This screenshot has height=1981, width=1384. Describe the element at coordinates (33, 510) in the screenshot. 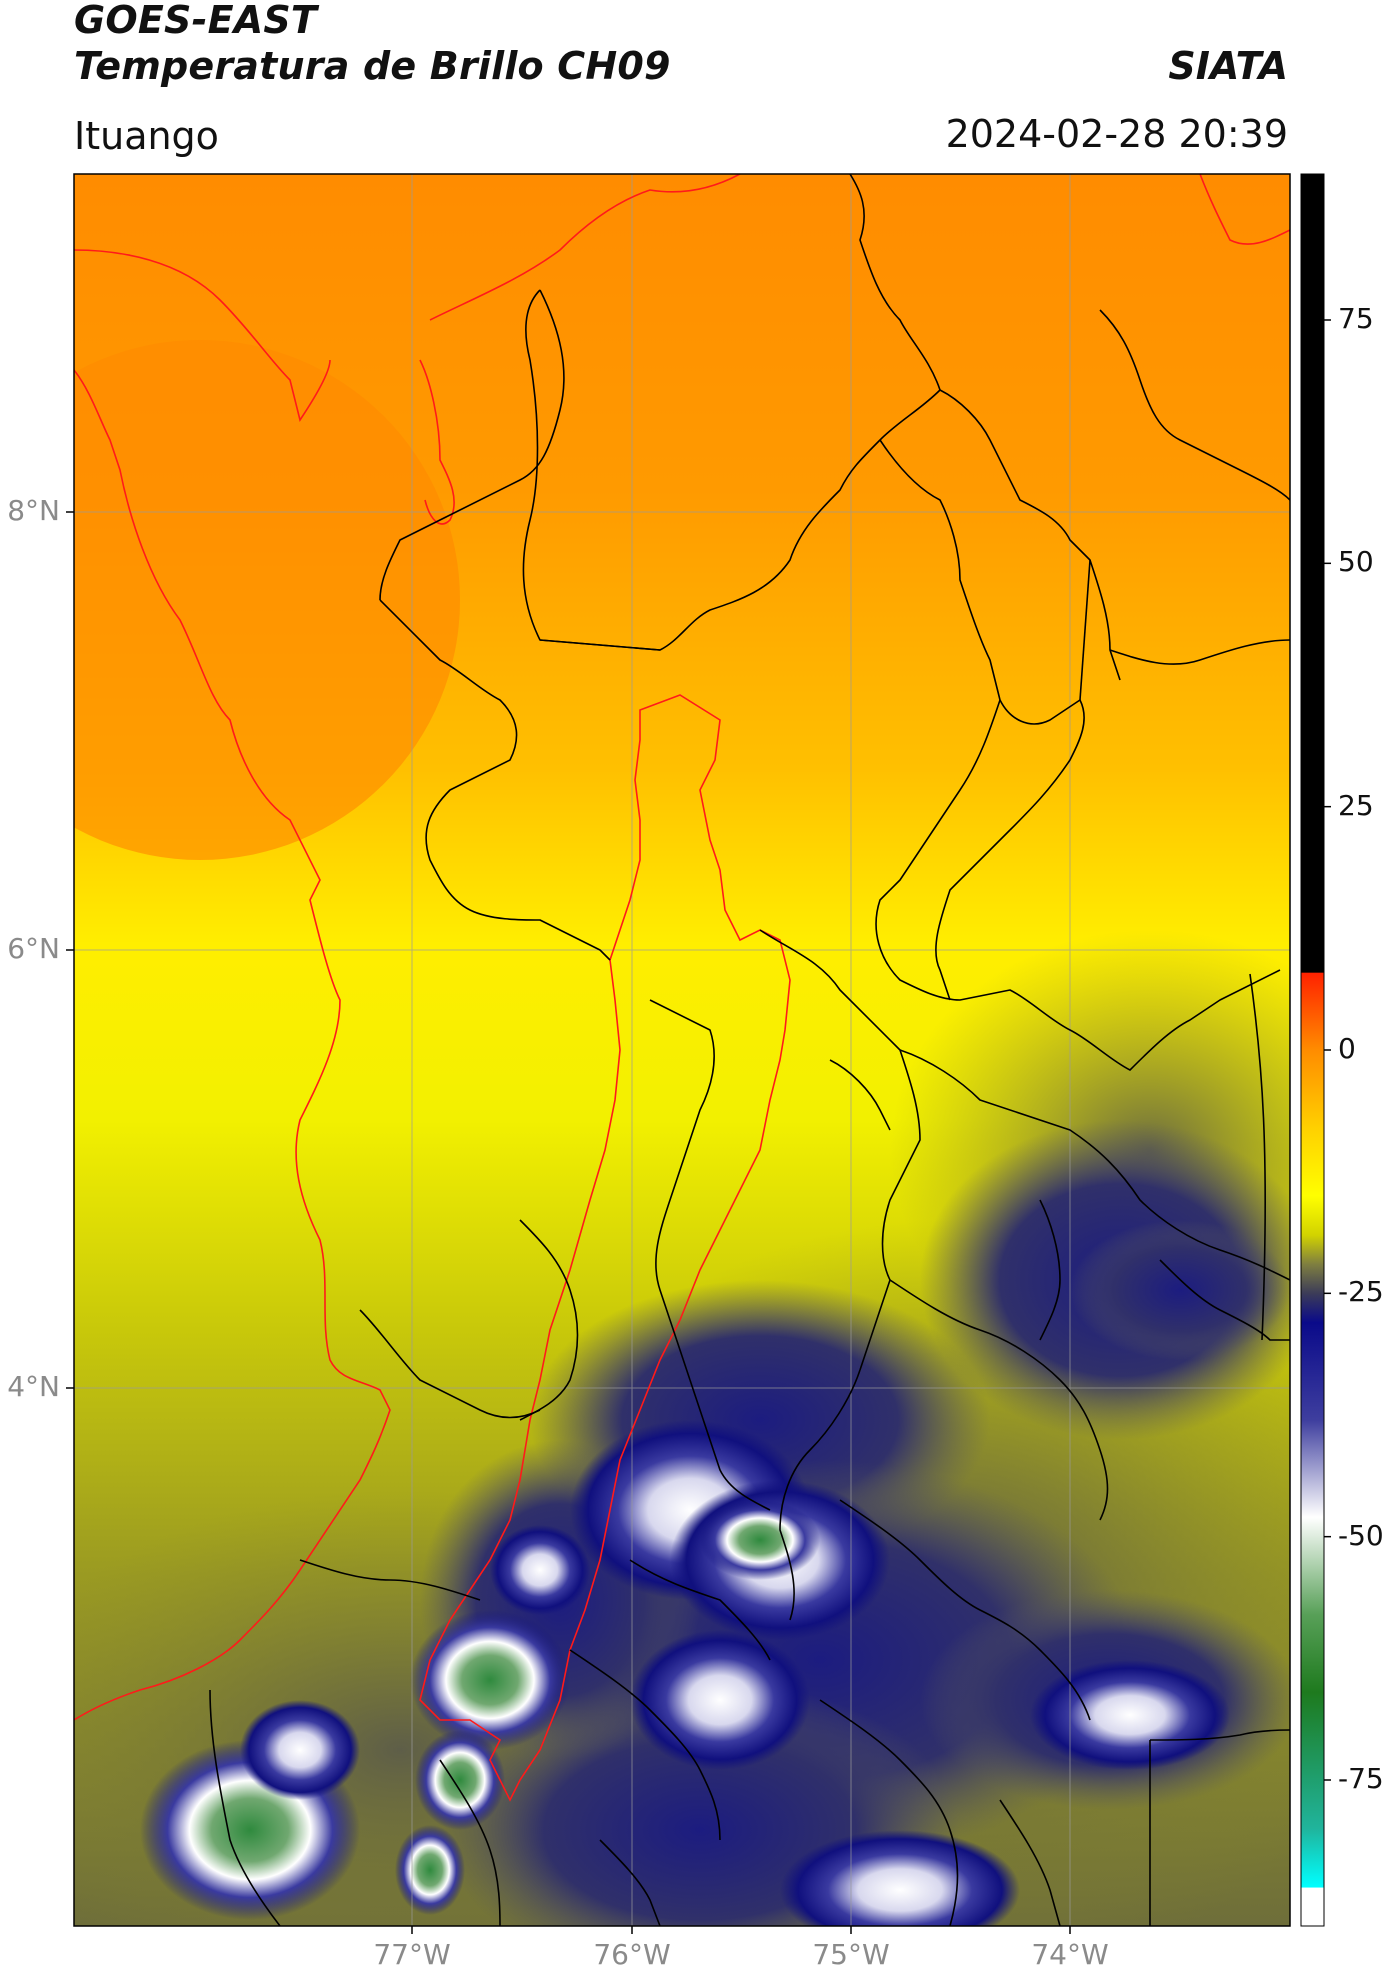

I see `lat-tick-label: 8°N` at that location.